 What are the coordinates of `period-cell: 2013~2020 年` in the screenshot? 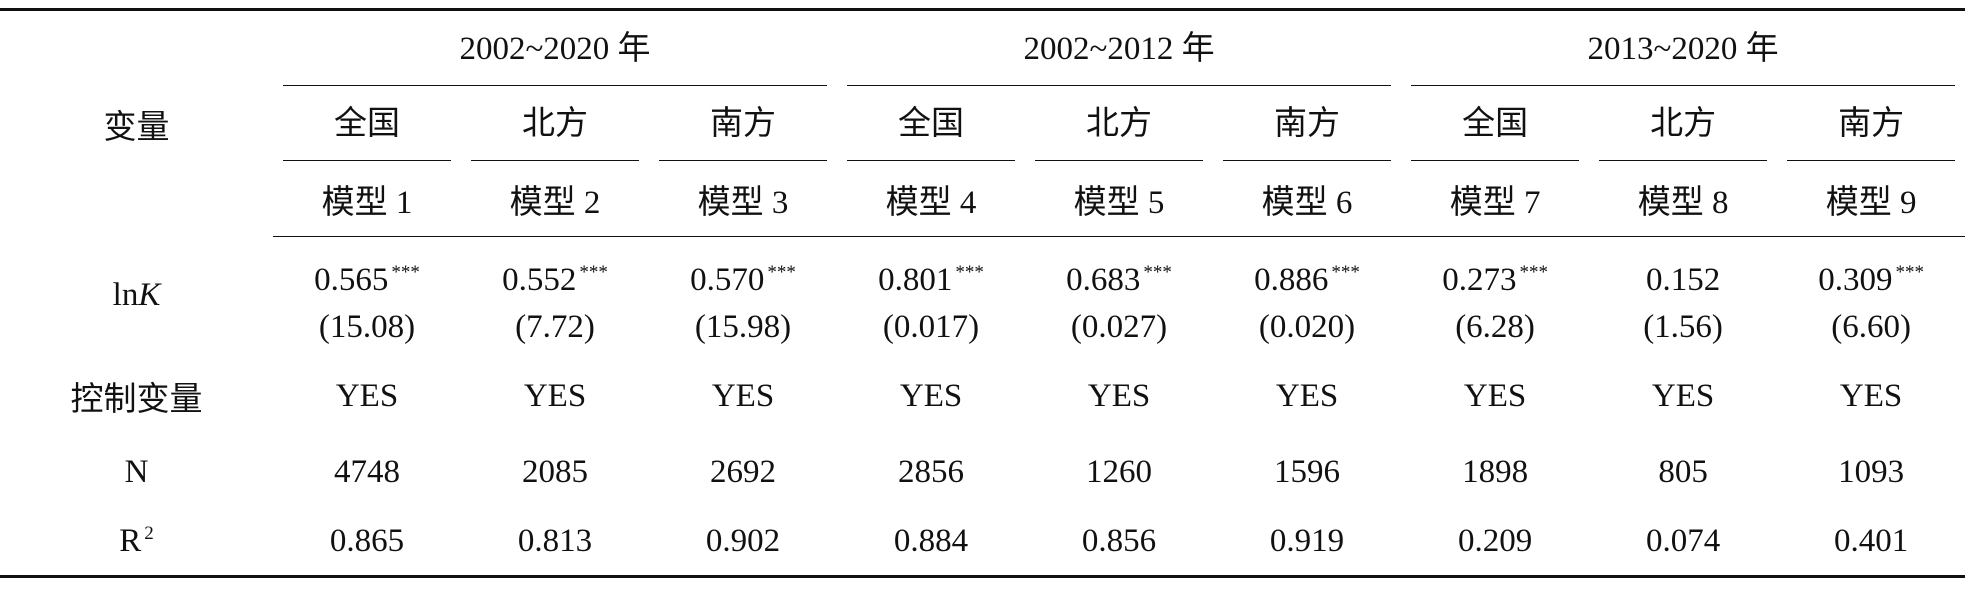 It's located at (1683, 48).